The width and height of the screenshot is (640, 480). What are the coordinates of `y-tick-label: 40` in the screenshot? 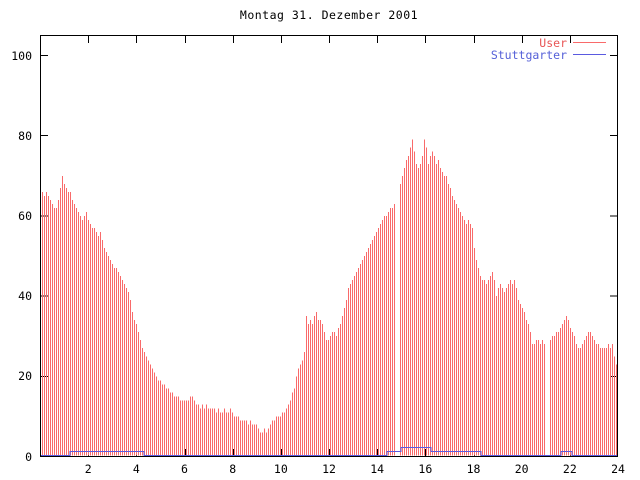 It's located at (25, 296).